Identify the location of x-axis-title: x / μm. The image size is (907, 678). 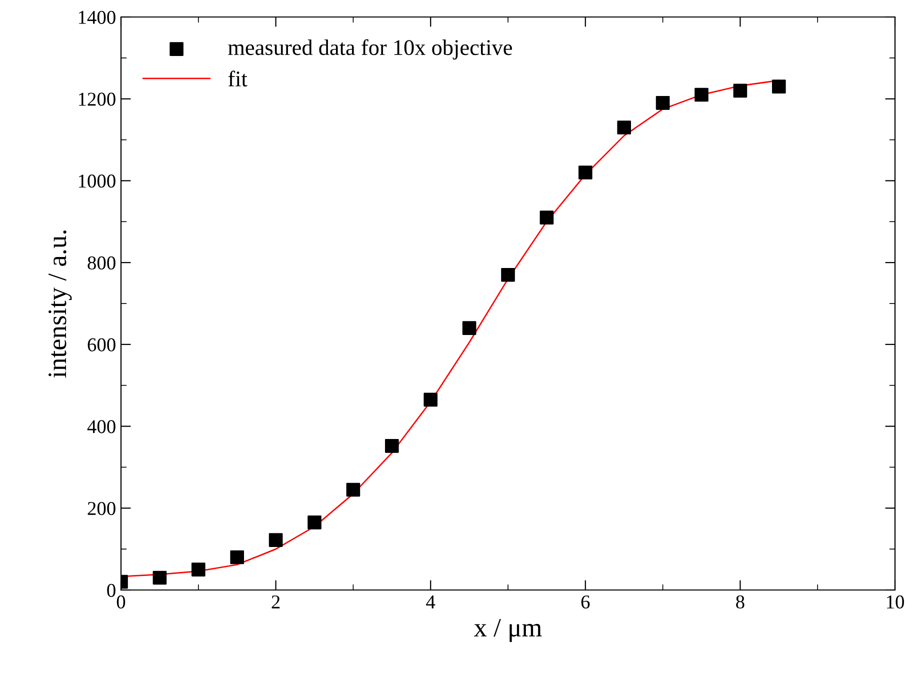
(508, 630).